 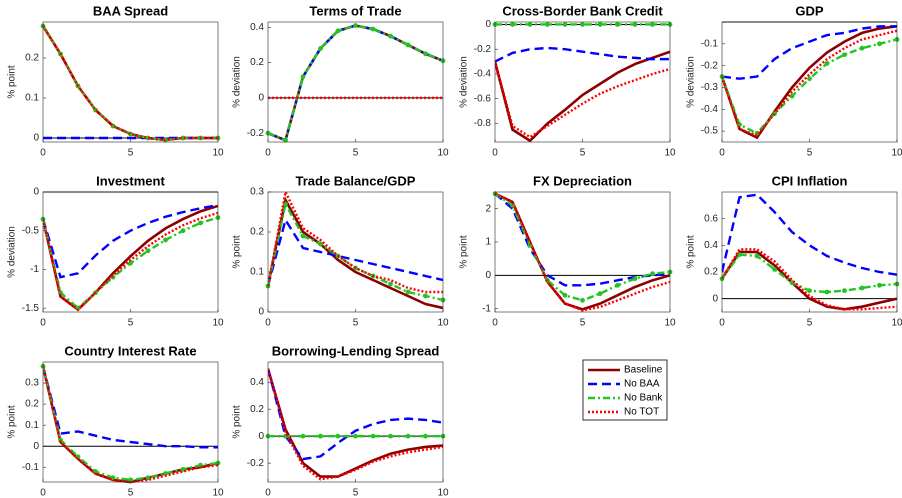 What do you see at coordinates (34, 269) in the screenshot?
I see `y-tick-label: -1` at bounding box center [34, 269].